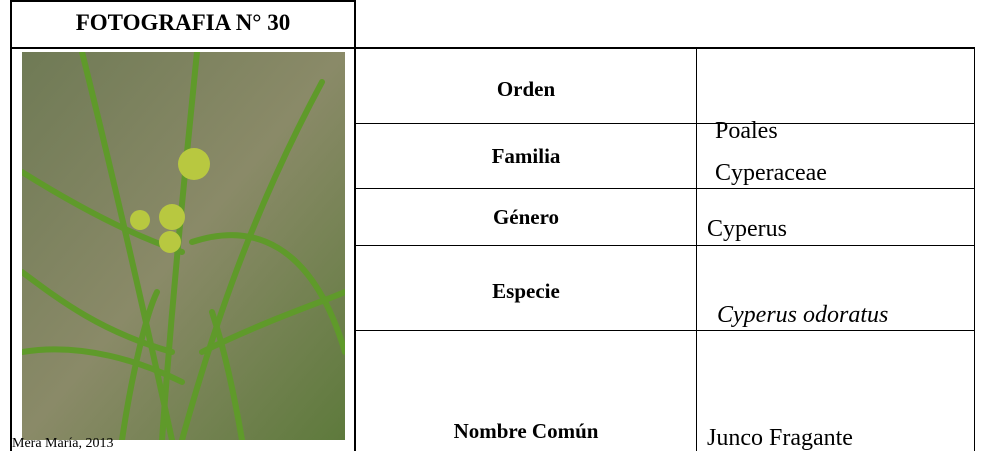 Image resolution: width=1002 pixels, height=452 pixels. What do you see at coordinates (771, 173) in the screenshot?
I see `row-value: Cyperaceae` at bounding box center [771, 173].